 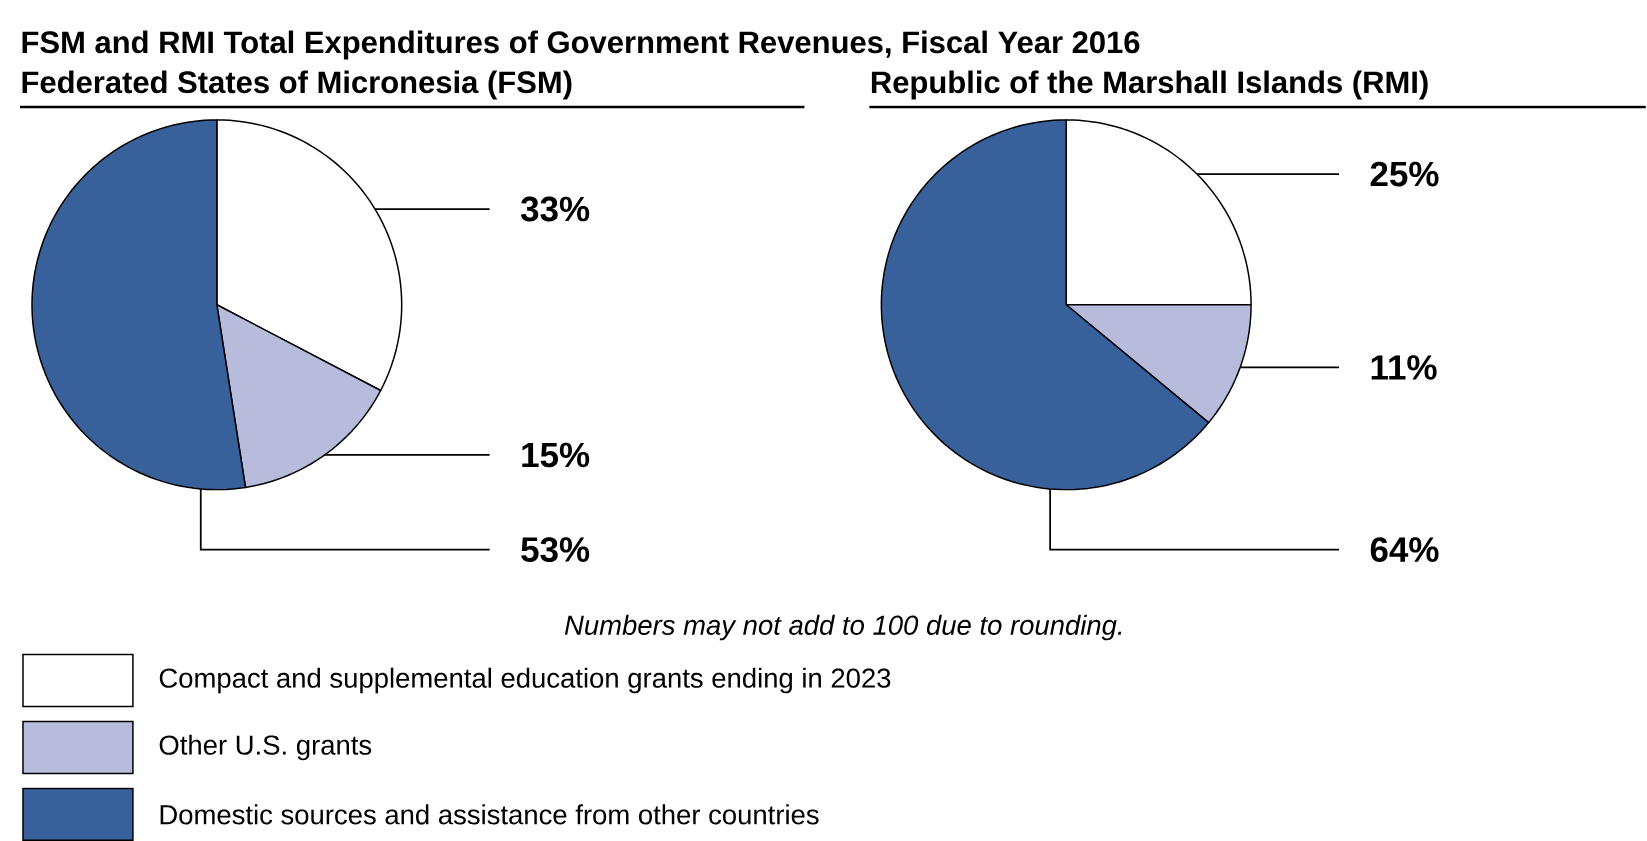 I want to click on chart-title: FSM and RMI Total Expenditures of Government Revenues, Fiscal Year 2016, so click(x=581, y=45).